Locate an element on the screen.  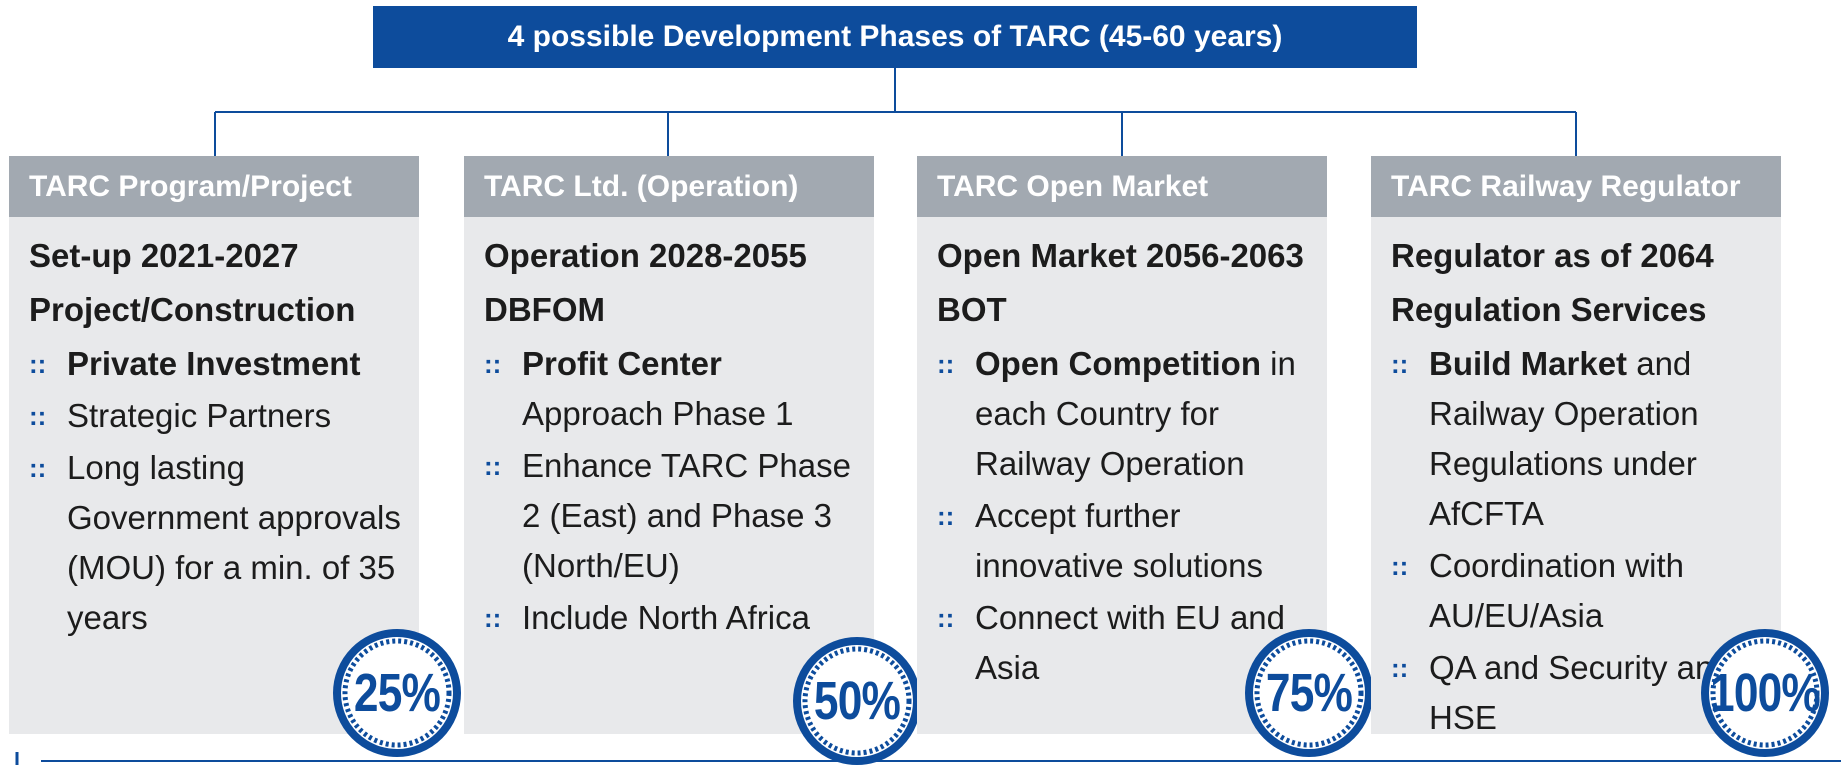
bullet-text: Accept further innovative solutions is located at coordinates (1119, 540).